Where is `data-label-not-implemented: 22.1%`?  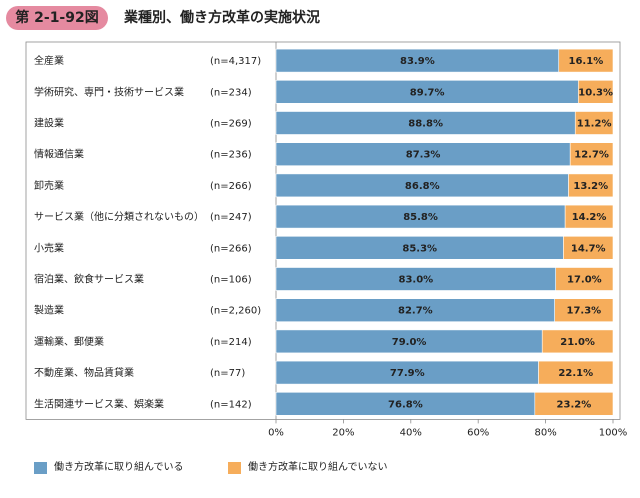 data-label-not-implemented: 22.1% is located at coordinates (575, 373).